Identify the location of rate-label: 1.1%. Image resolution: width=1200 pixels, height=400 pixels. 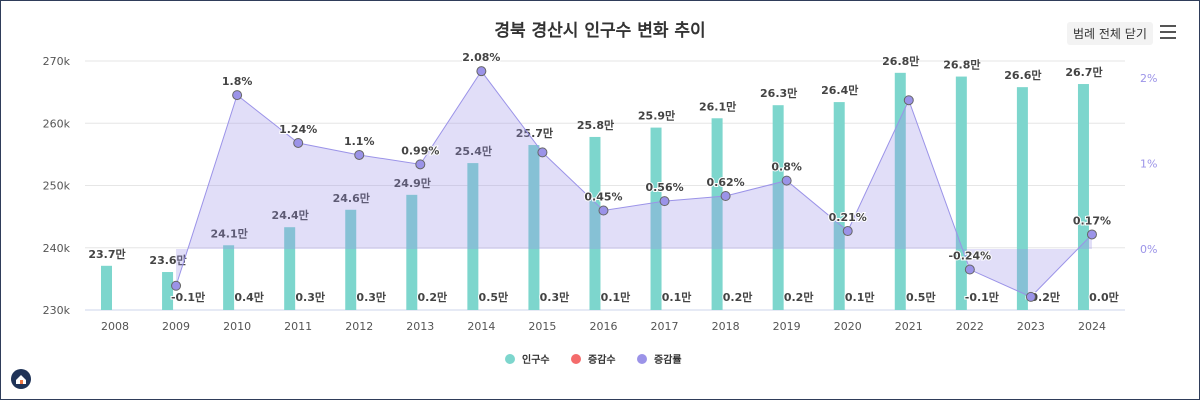
(359, 141).